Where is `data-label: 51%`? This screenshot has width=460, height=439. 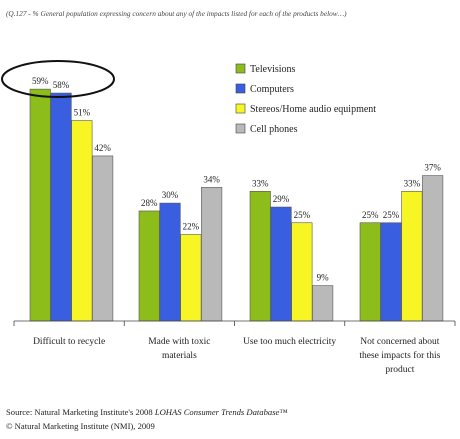
data-label: 51% is located at coordinates (82, 113).